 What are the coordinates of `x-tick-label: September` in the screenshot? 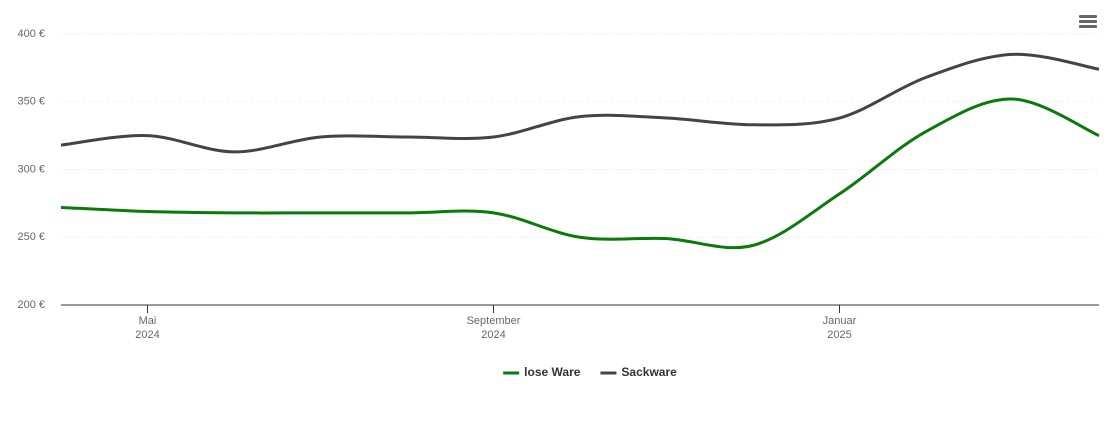 It's located at (494, 321).